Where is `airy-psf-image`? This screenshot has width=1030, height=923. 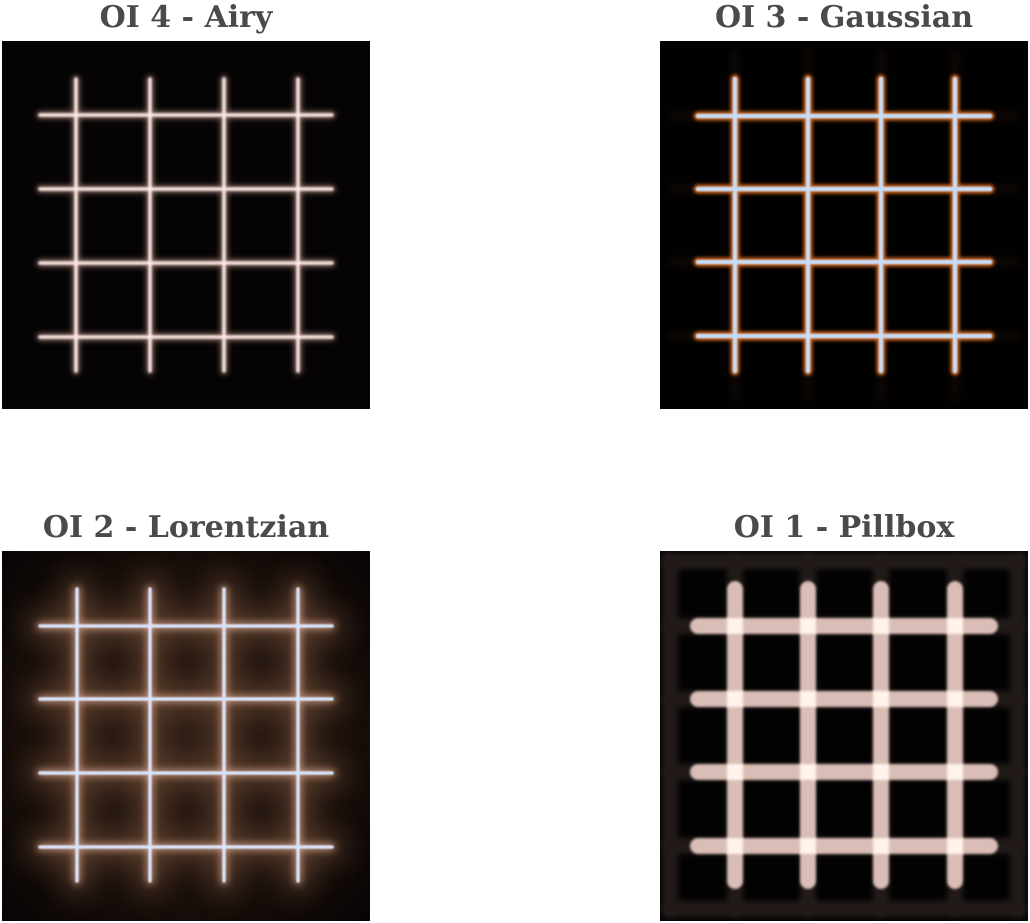 airy-psf-image is located at coordinates (186, 225).